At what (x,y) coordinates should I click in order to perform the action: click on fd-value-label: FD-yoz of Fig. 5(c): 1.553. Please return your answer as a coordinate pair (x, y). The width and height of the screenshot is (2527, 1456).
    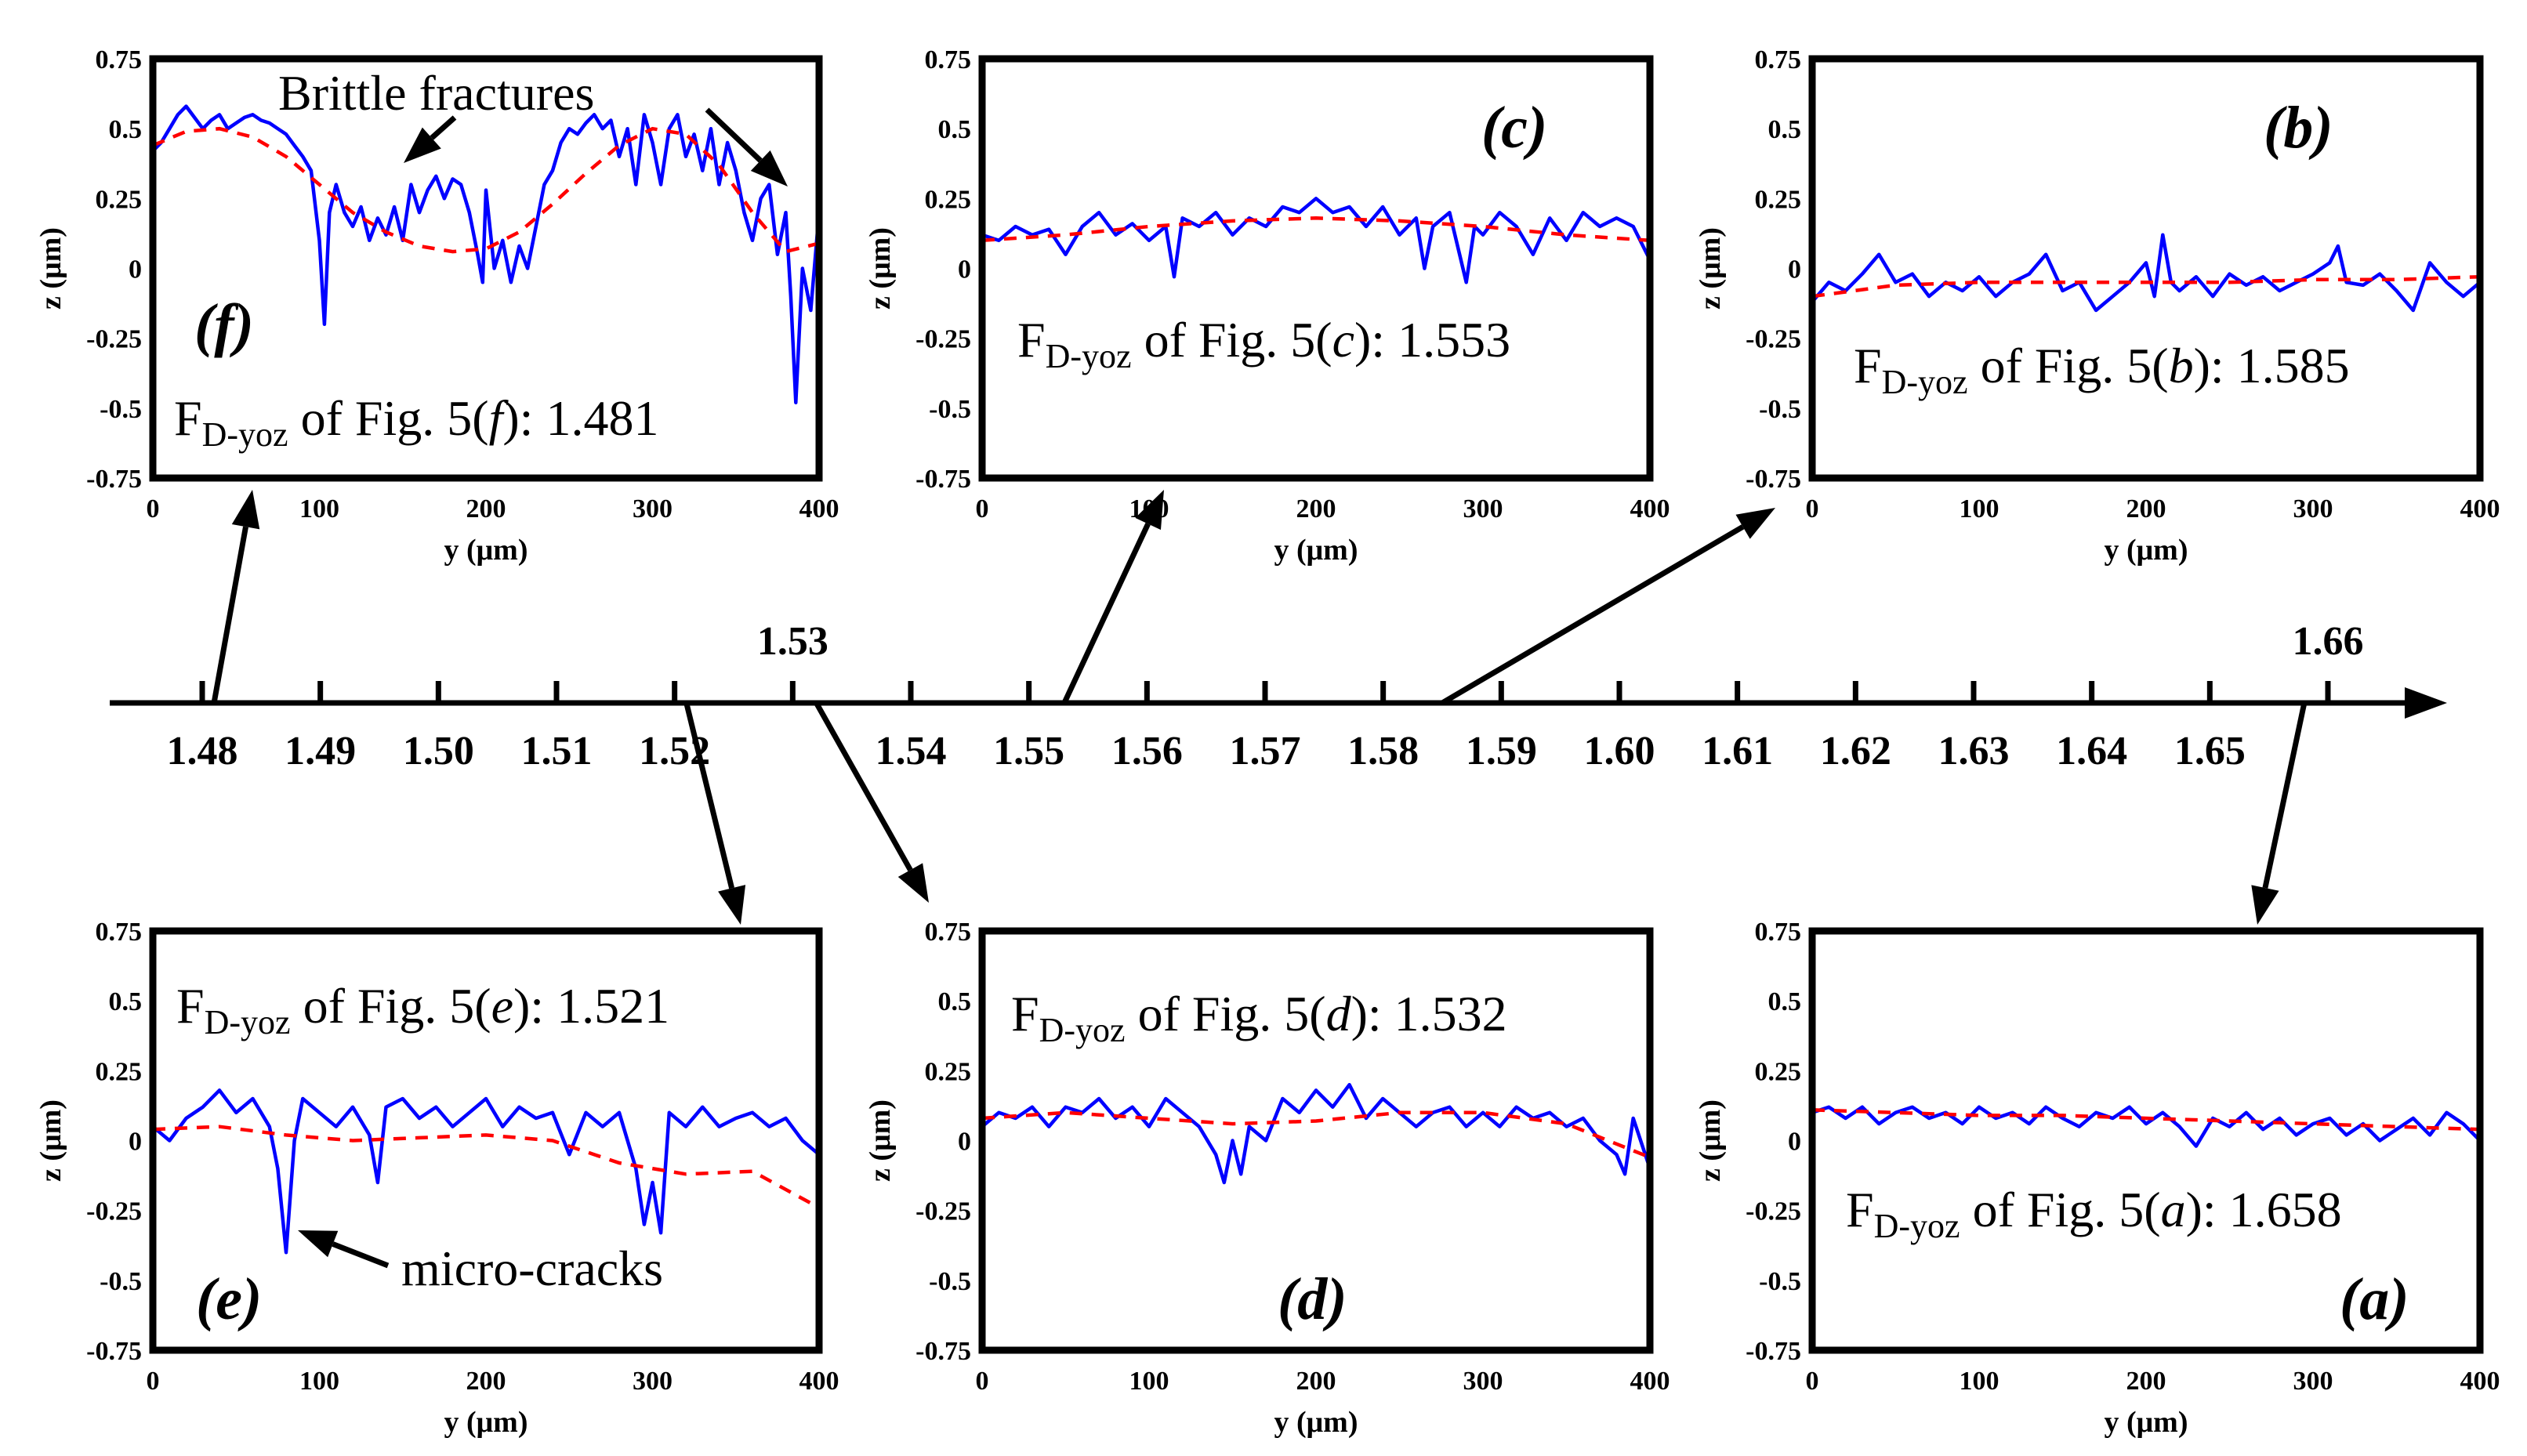
    Looking at the image, I should click on (1263, 343).